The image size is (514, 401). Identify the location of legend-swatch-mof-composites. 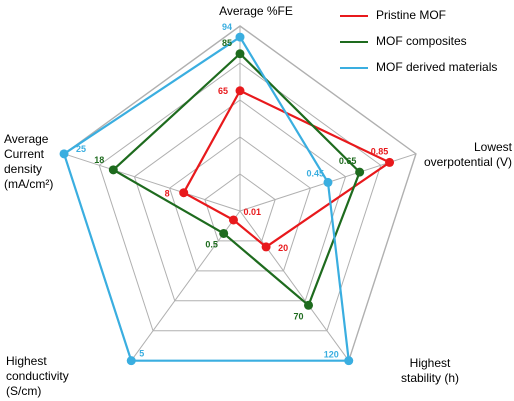
(354, 42).